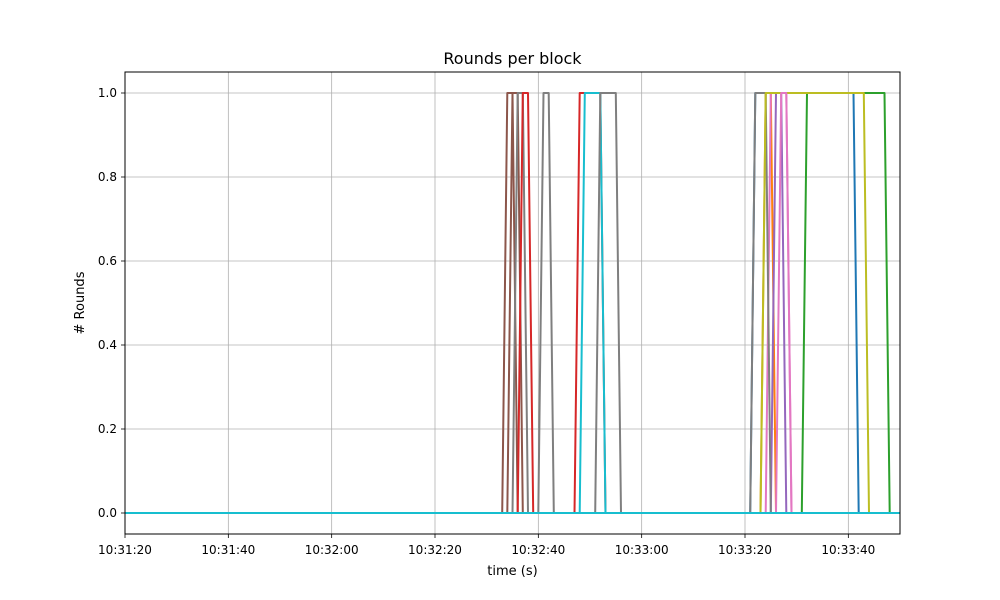 This screenshot has width=1000, height=600. I want to click on y-axis-label: # Rounds, so click(80, 302).